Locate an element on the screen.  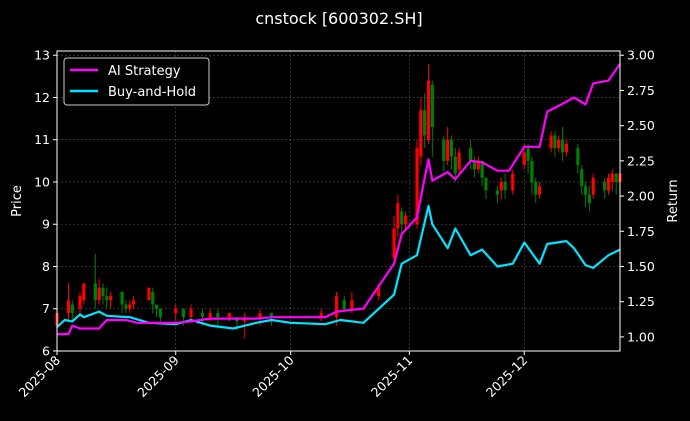
y-right-tick-label: 1.50 is located at coordinates (641, 266).